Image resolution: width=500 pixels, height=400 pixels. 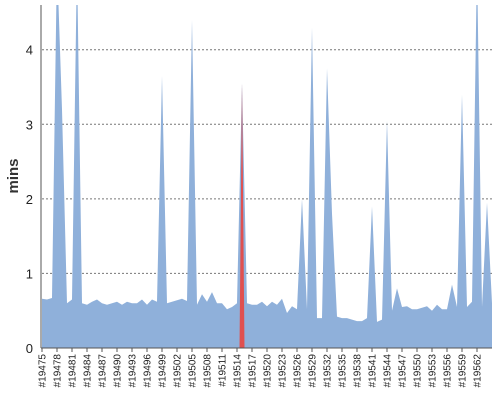 I want to click on highlighted-build-spike, so click(x=242, y=215).